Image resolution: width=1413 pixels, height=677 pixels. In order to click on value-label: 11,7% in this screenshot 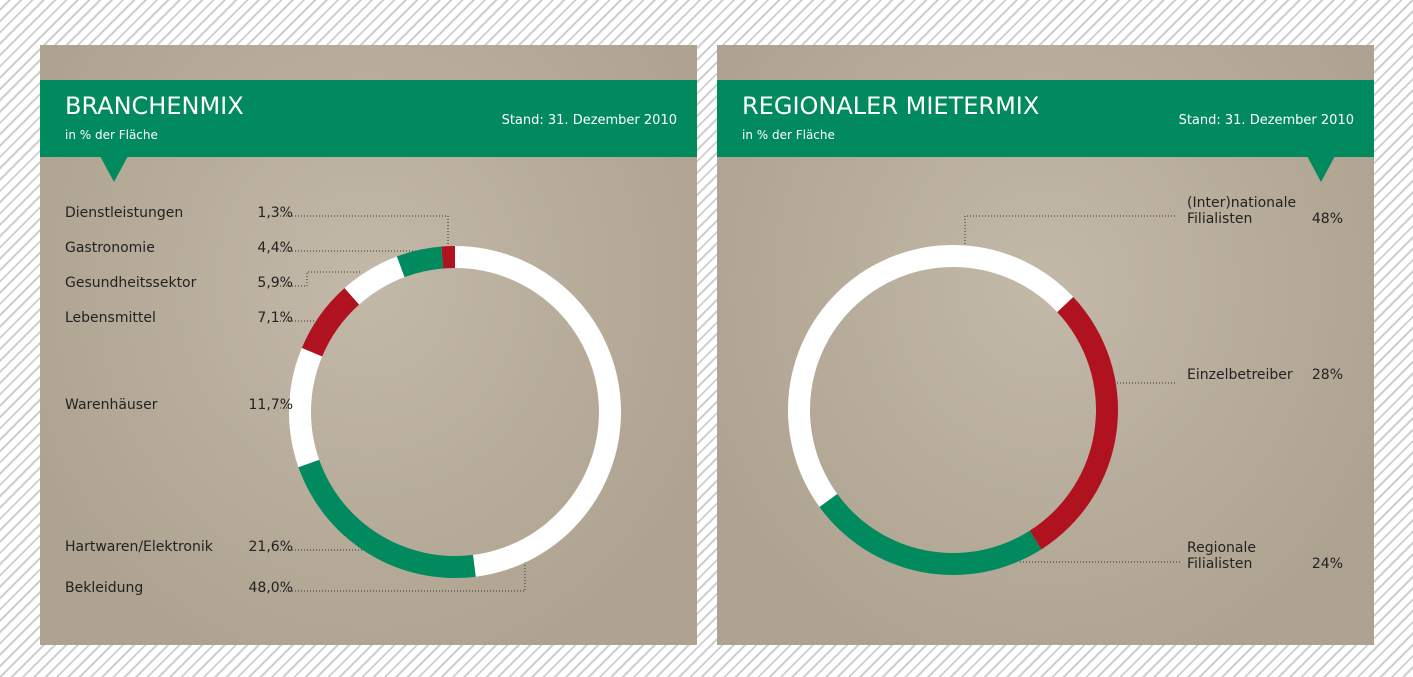, I will do `click(270, 405)`.